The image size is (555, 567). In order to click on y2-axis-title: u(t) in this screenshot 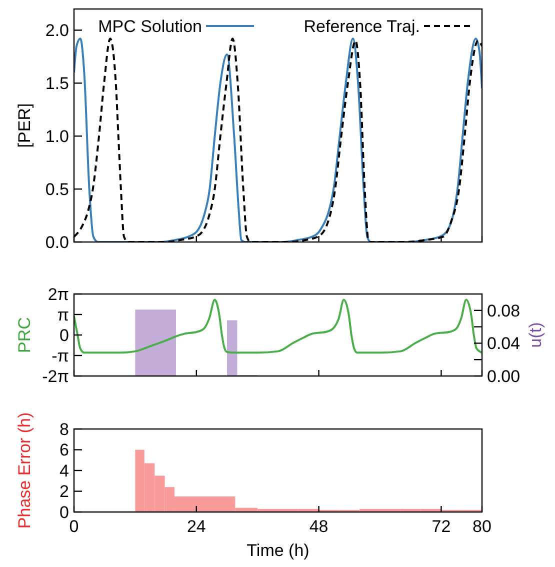, I will do `click(535, 335)`.